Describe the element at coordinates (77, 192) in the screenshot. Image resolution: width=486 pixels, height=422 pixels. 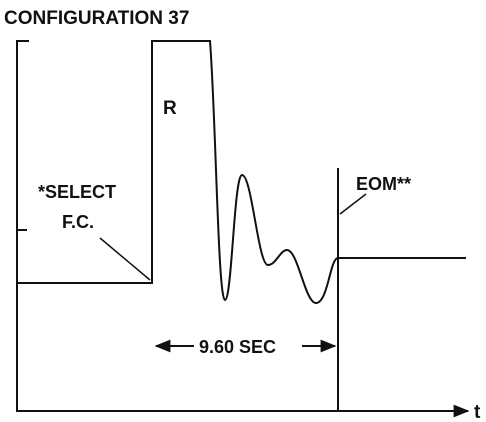
I see `select-label: *SELECT` at that location.